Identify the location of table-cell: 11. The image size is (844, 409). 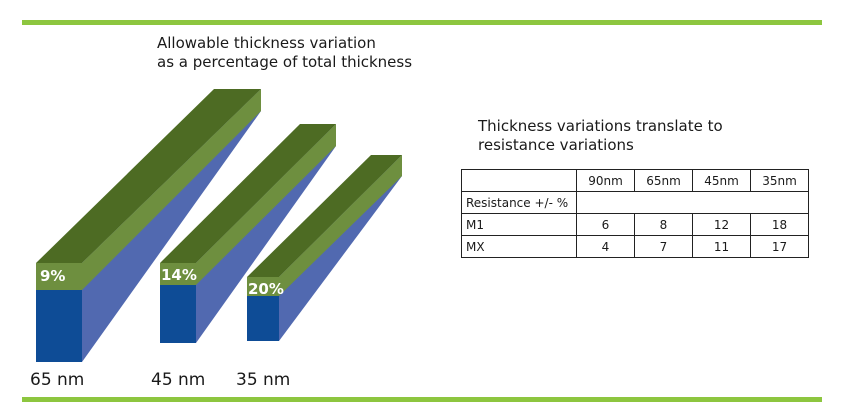
(721, 246).